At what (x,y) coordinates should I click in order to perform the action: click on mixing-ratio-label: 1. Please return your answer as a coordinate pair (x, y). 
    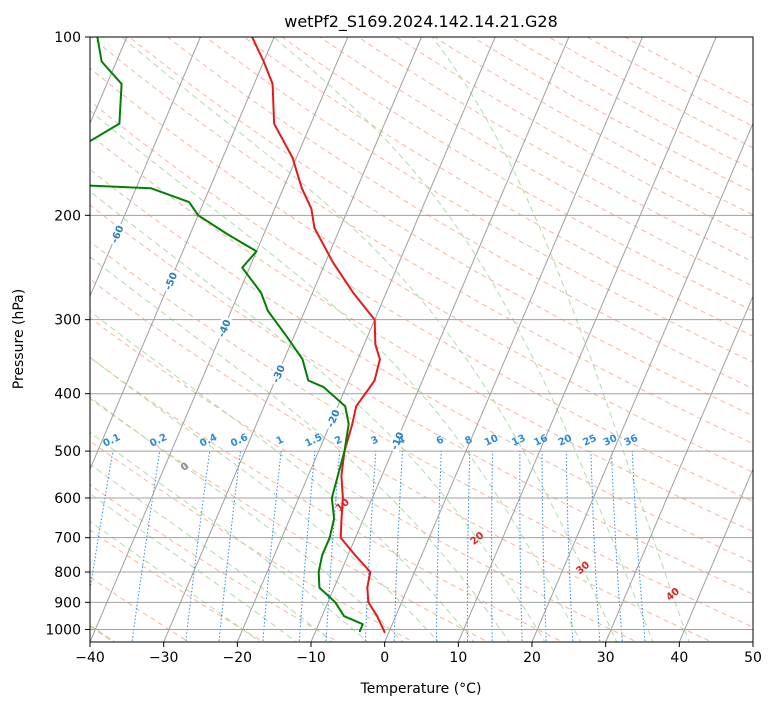
    Looking at the image, I should click on (280, 440).